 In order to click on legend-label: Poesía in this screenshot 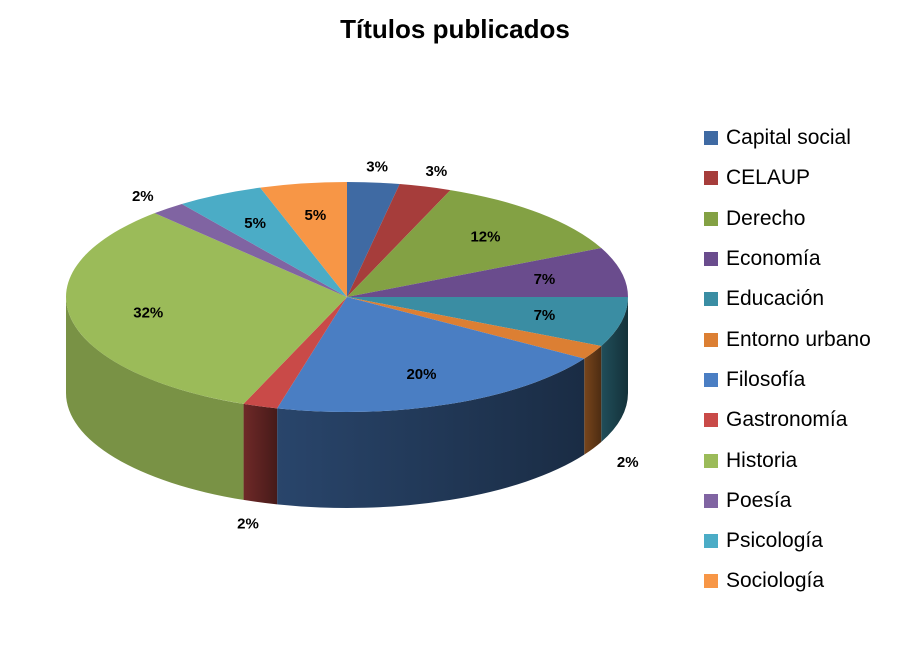, I will do `click(759, 500)`.